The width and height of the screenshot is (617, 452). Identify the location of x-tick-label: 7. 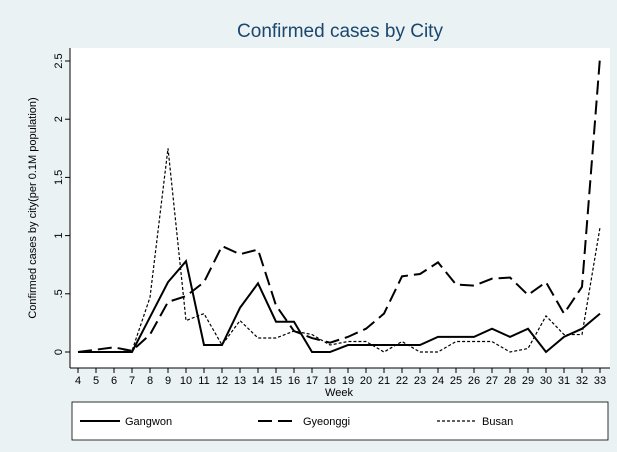
(132, 381).